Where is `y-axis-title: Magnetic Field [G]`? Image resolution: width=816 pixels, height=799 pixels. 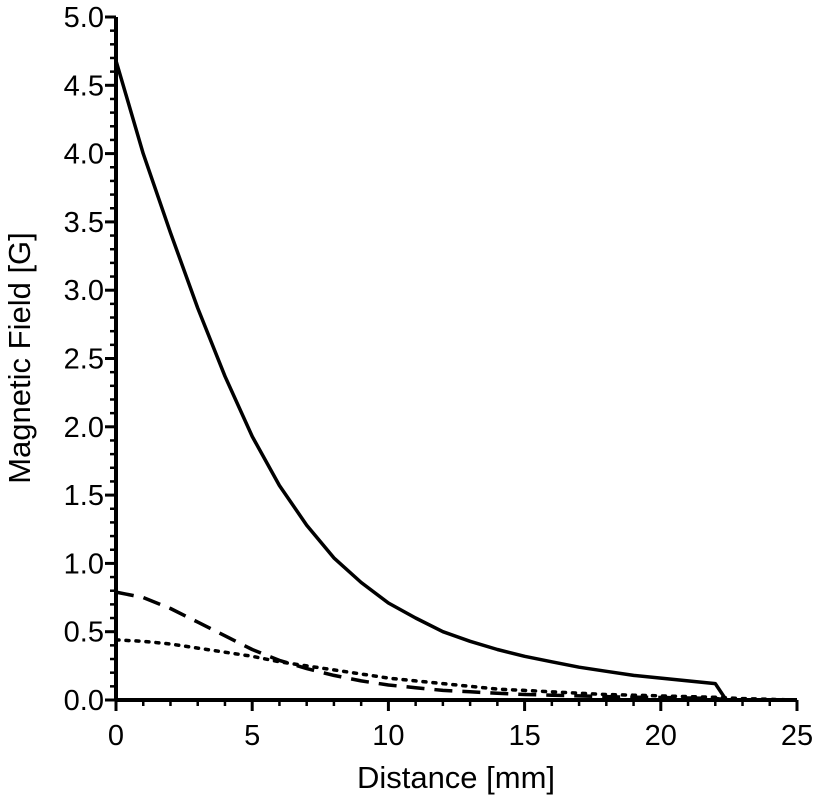 y-axis-title: Magnetic Field [G] is located at coordinates (19, 358).